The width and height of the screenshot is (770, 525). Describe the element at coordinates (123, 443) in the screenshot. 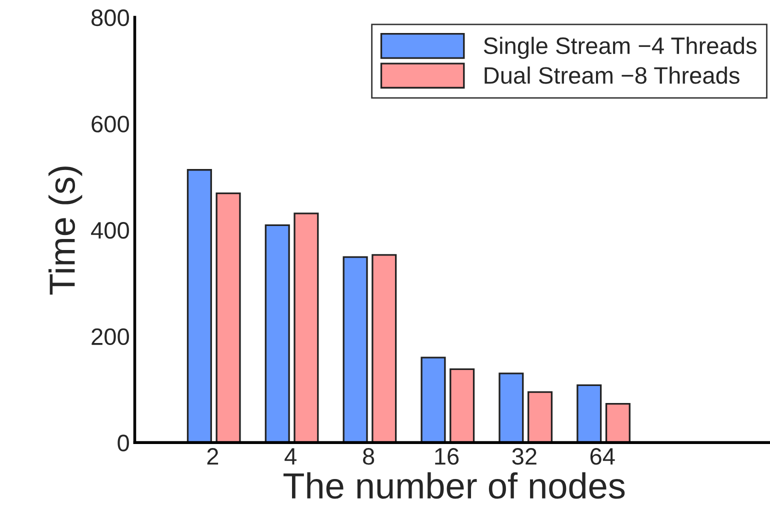

I see `y-tick-label: 0` at that location.